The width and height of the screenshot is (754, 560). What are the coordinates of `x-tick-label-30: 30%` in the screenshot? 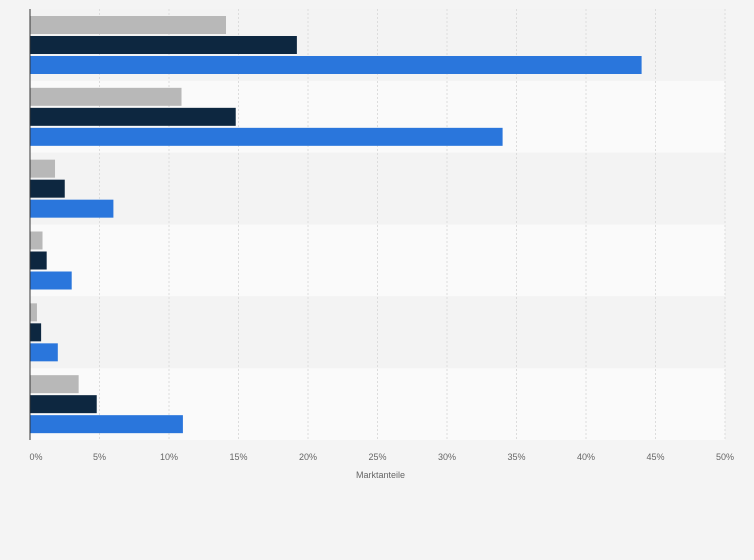 It's located at (447, 457).